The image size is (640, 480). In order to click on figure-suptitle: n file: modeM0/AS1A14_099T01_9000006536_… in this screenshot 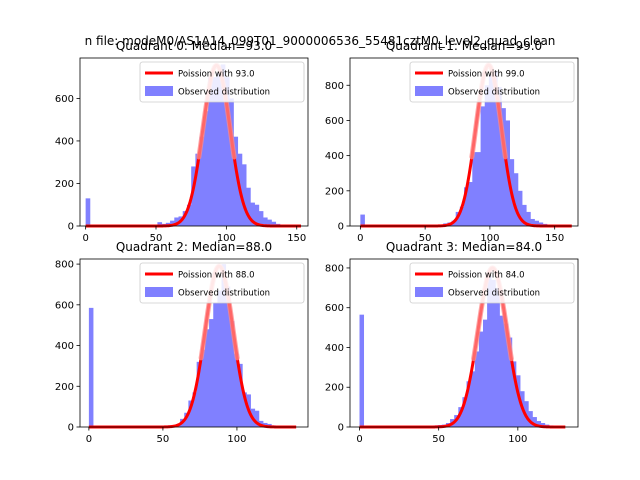, I will do `click(320, 41)`.